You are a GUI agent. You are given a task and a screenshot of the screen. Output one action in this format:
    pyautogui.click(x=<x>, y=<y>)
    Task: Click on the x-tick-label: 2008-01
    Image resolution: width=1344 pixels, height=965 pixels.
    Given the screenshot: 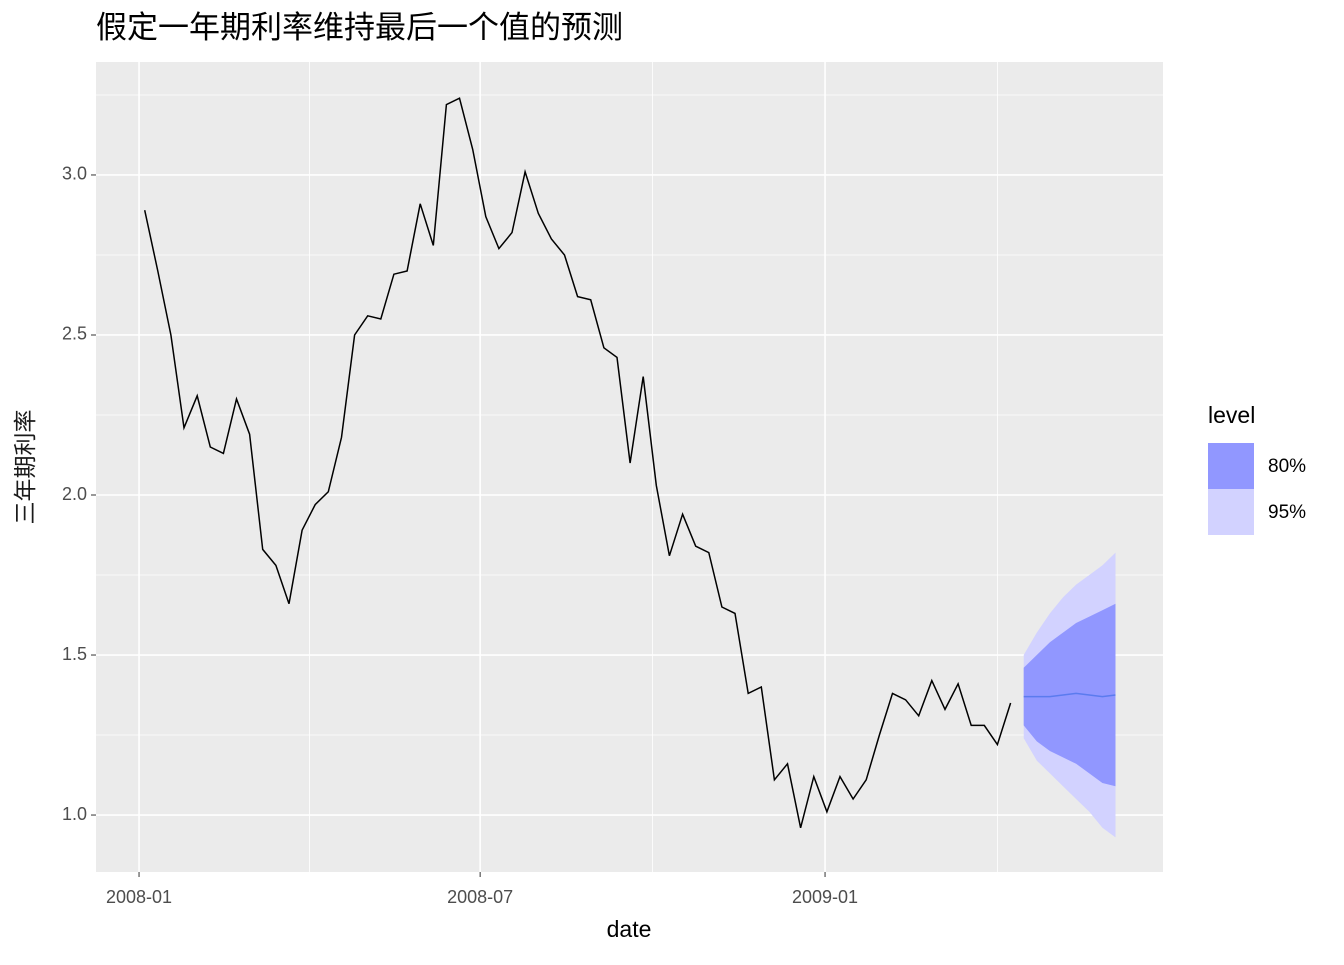 What is the action you would take?
    pyautogui.click(x=139, y=897)
    